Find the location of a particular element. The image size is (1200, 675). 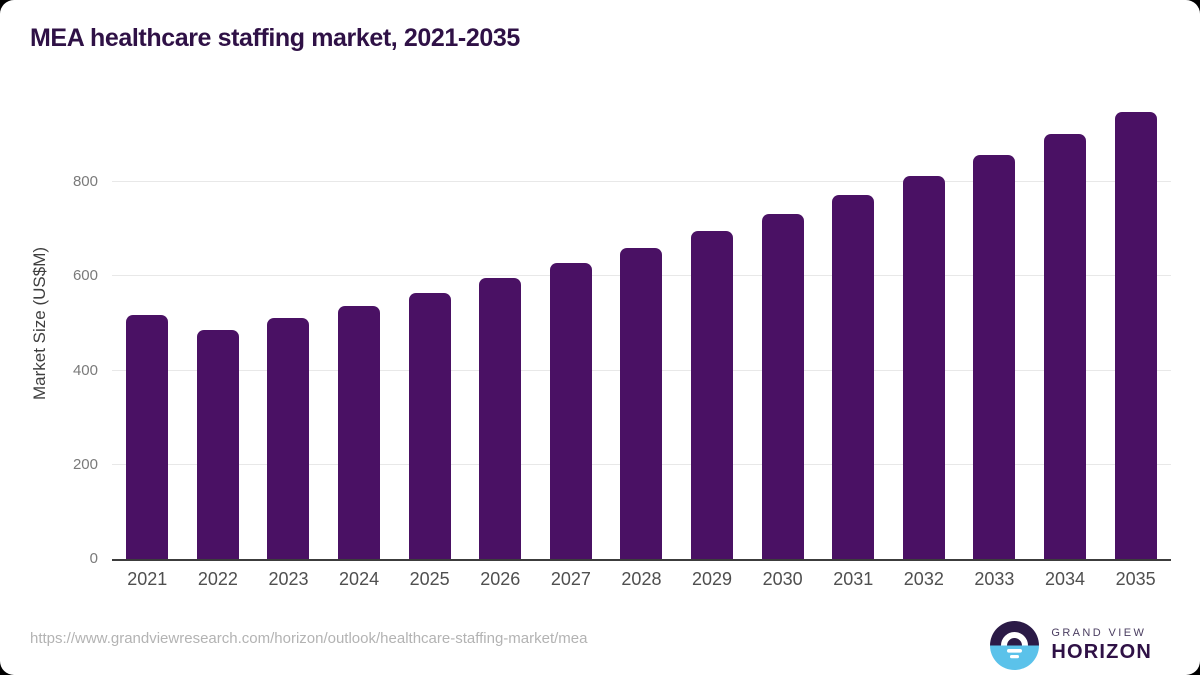

x-tick-2034: 2034 is located at coordinates (1065, 579).